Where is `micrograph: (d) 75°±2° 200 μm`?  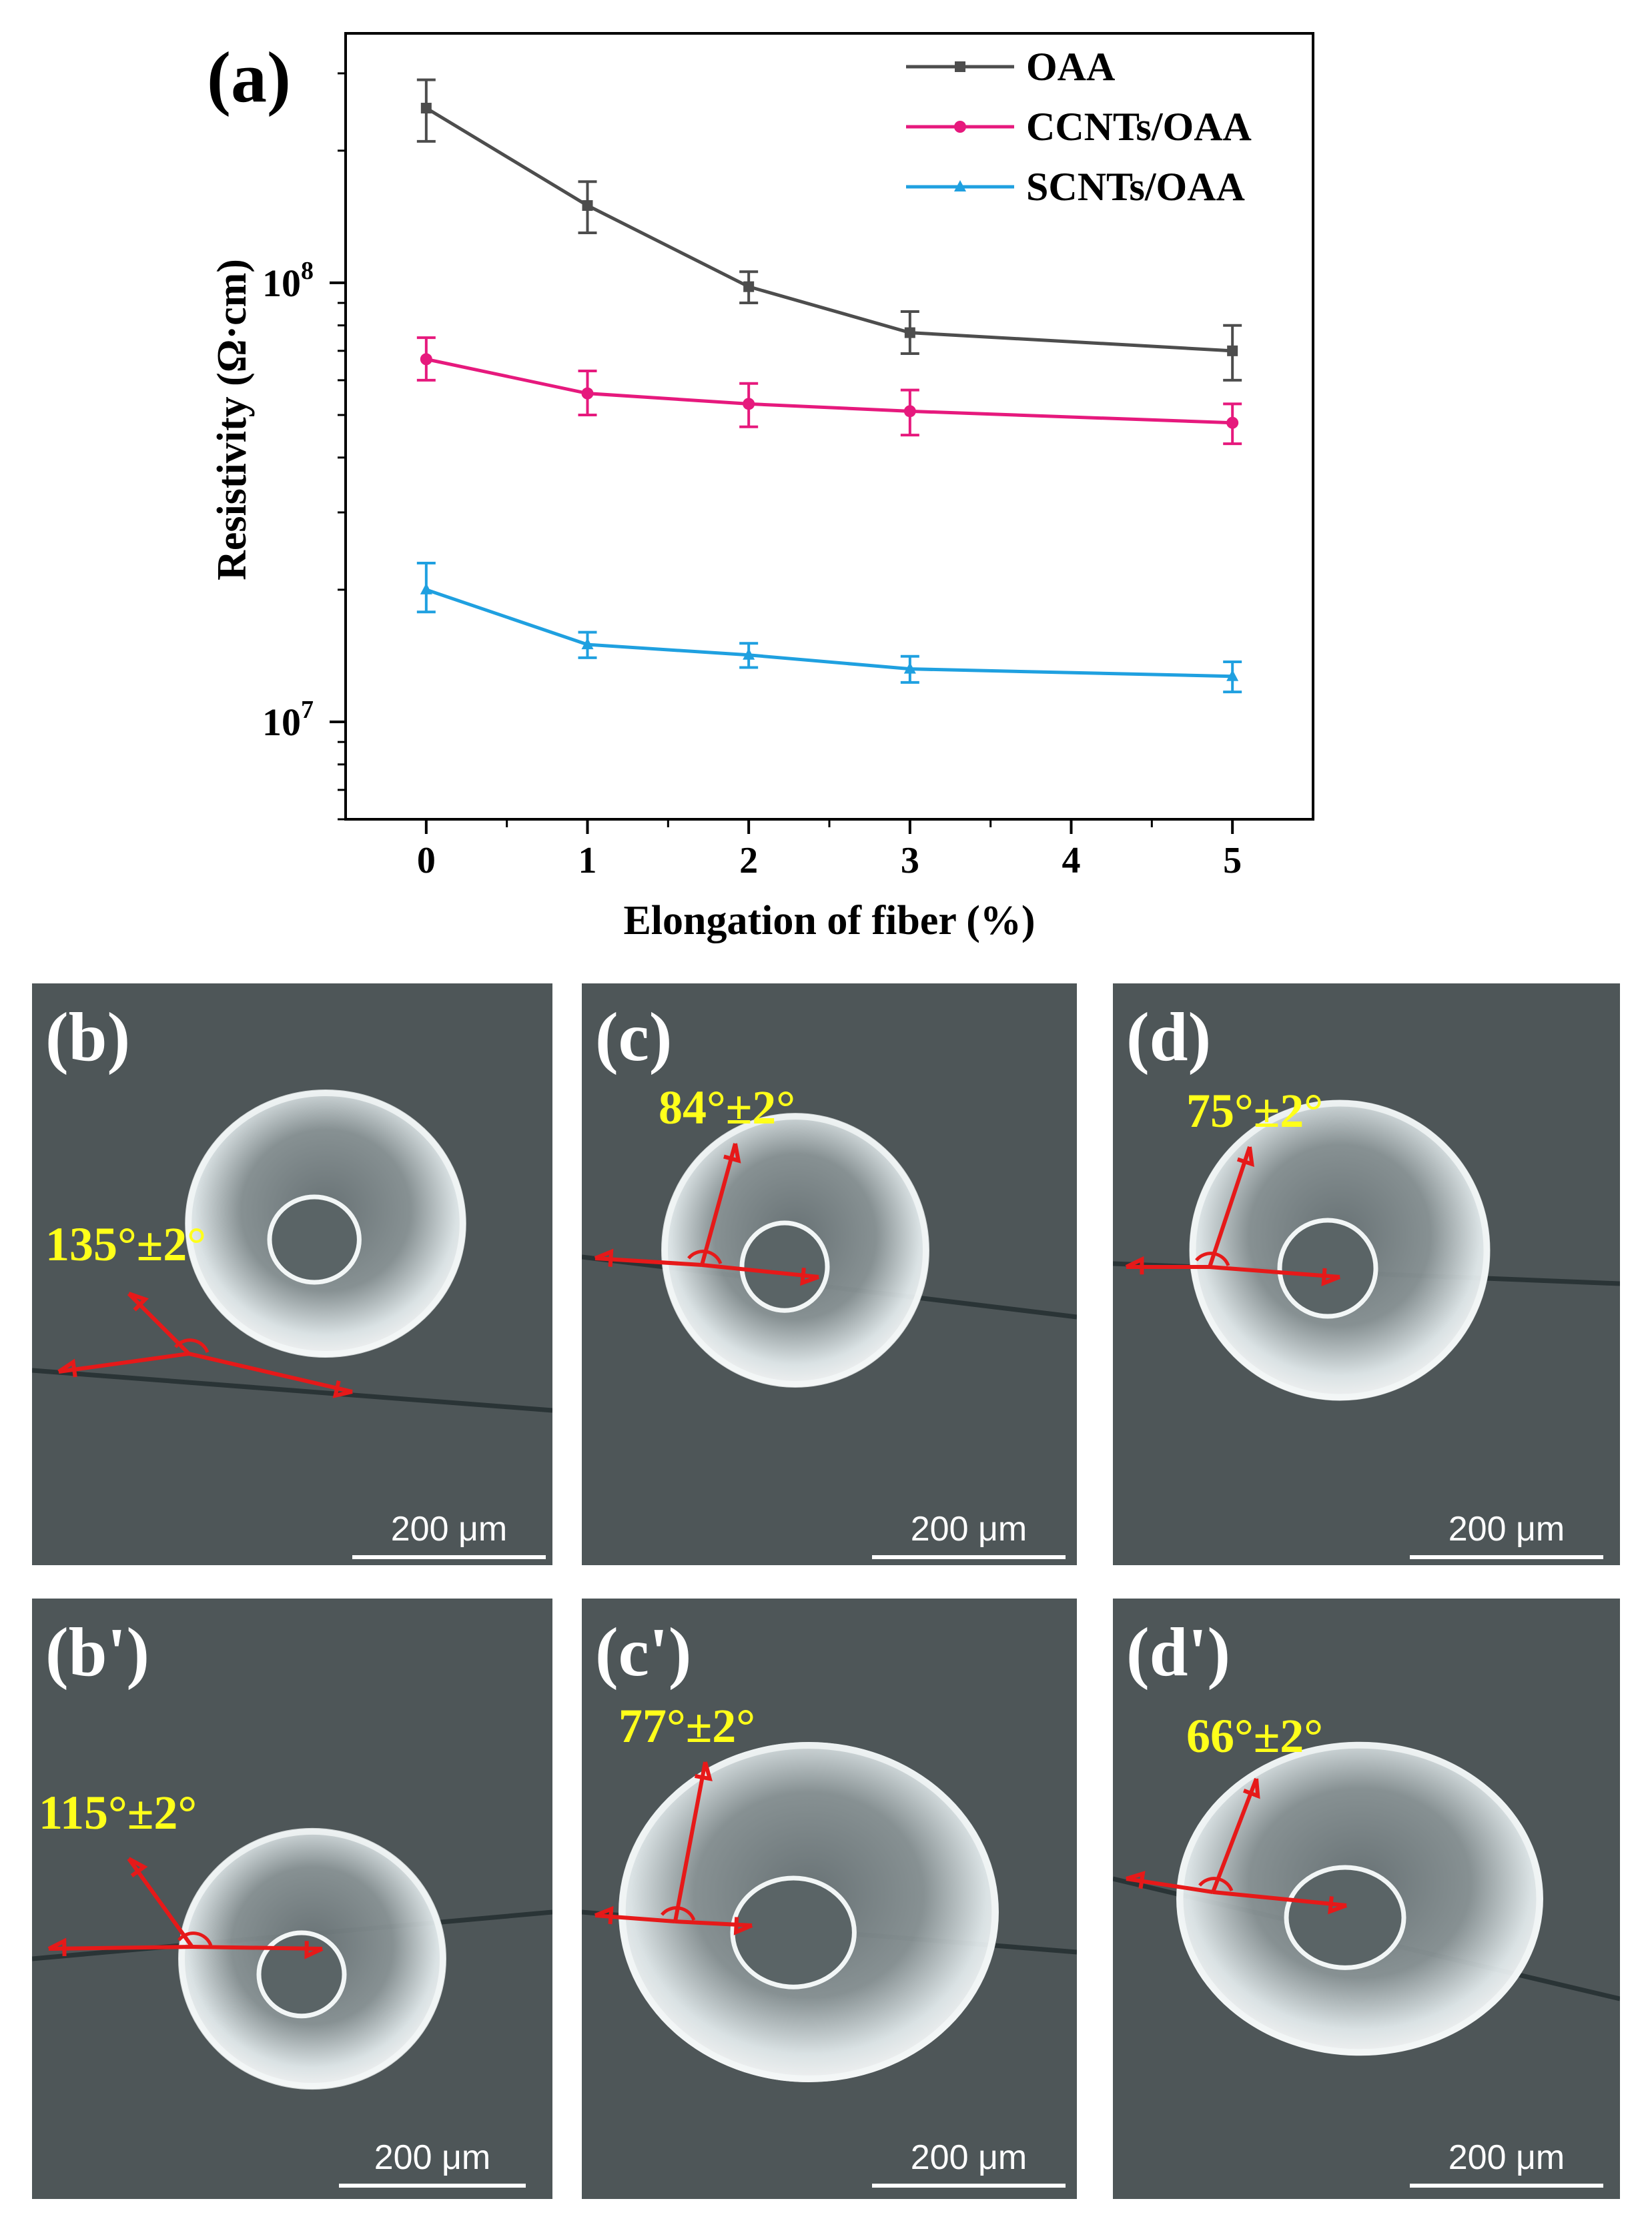 micrograph: (d) 75°±2° 200 μm is located at coordinates (1366, 1279).